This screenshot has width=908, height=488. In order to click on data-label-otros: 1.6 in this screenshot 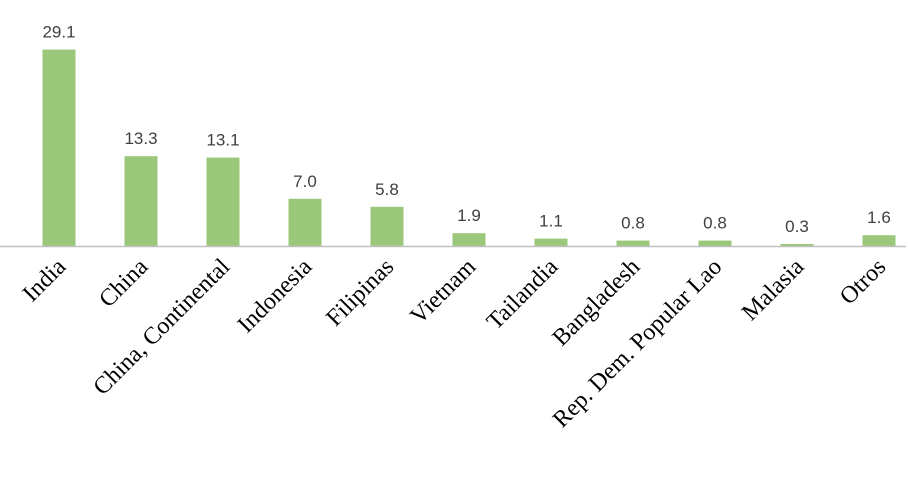, I will do `click(879, 217)`.